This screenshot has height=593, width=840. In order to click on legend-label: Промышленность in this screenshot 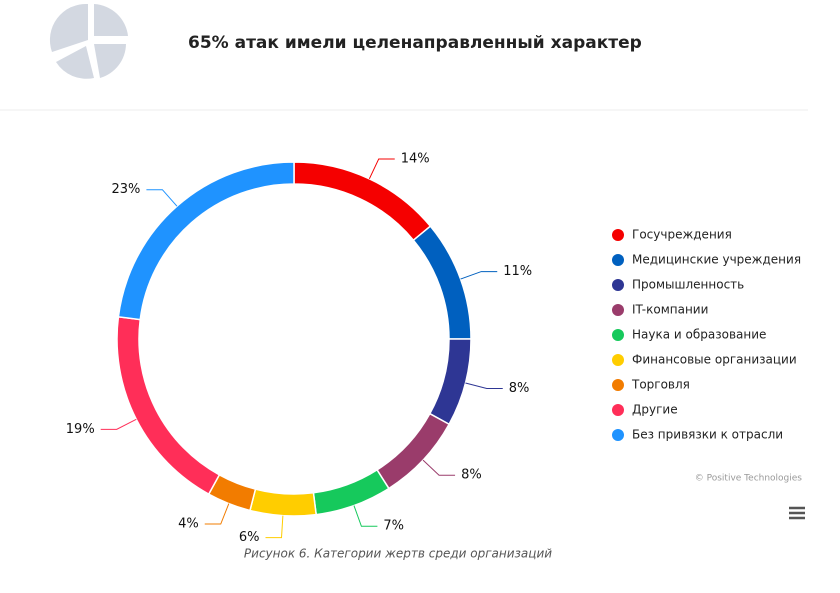, I will do `click(688, 285)`.